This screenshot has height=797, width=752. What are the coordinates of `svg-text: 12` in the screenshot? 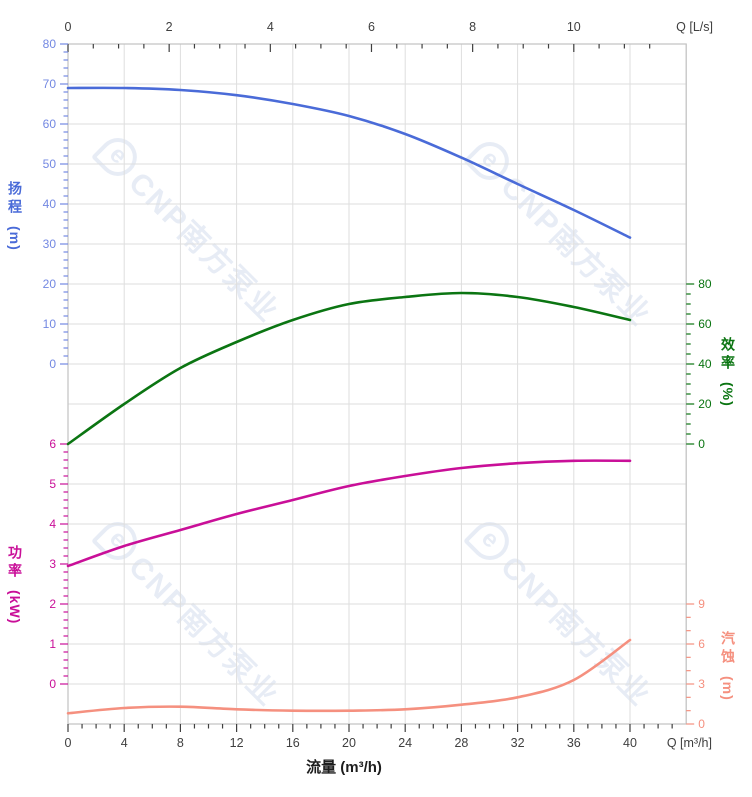 It's located at (237, 743).